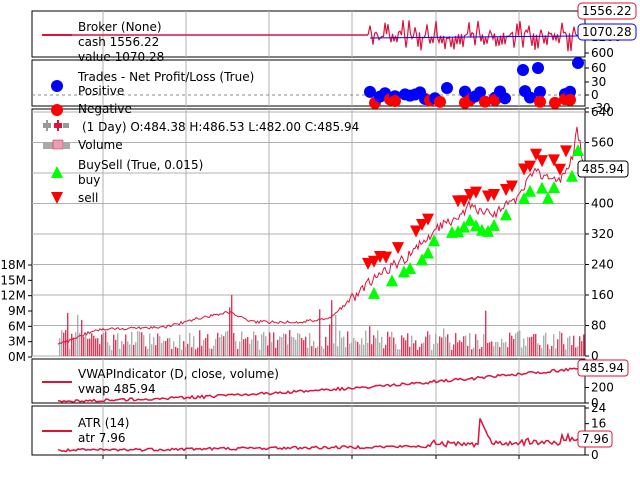  What do you see at coordinates (165, 77) in the screenshot?
I see `trades-title: Trades - Net Profit/Loss (True)` at bounding box center [165, 77].